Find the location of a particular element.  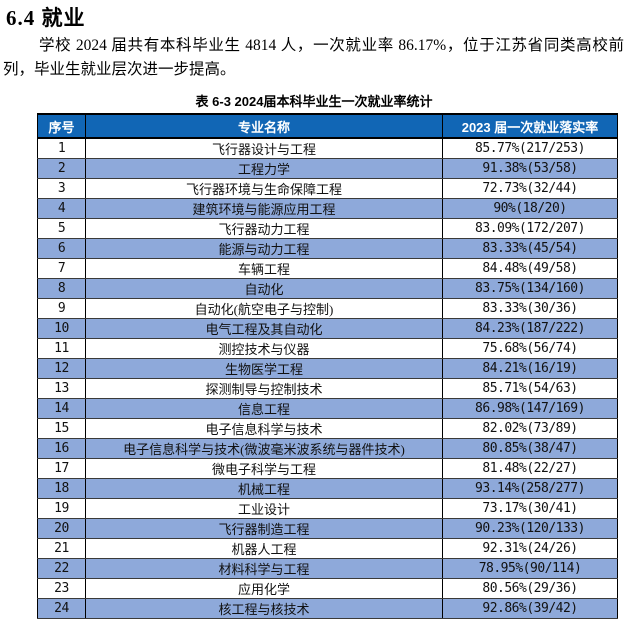

table-row: 21 机器人工程 92.31%(24/26) is located at coordinates (327, 548).